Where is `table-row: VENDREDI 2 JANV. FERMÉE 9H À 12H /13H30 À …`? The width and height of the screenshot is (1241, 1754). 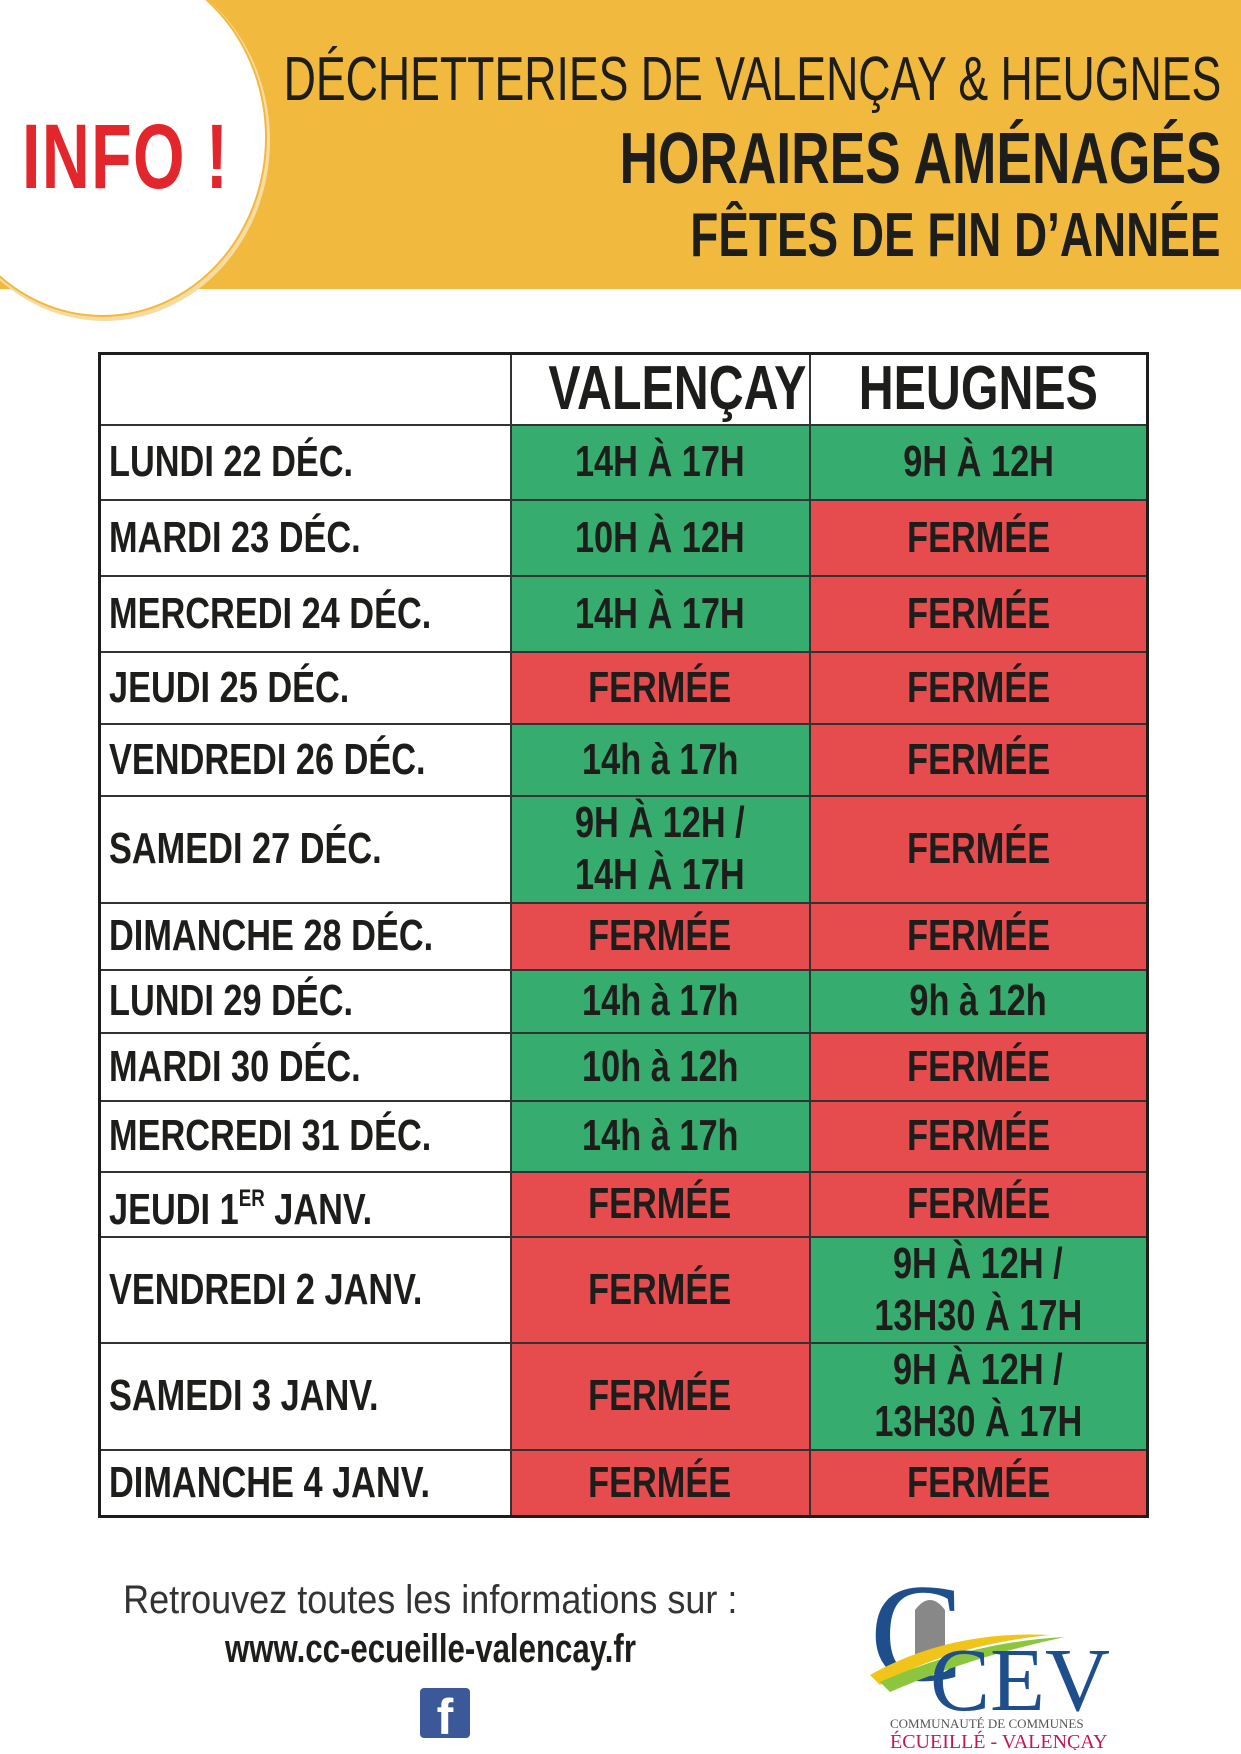
table-row: VENDREDI 2 JANV. FERMÉE 9H À 12H /13H30 À … is located at coordinates (623, 1289).